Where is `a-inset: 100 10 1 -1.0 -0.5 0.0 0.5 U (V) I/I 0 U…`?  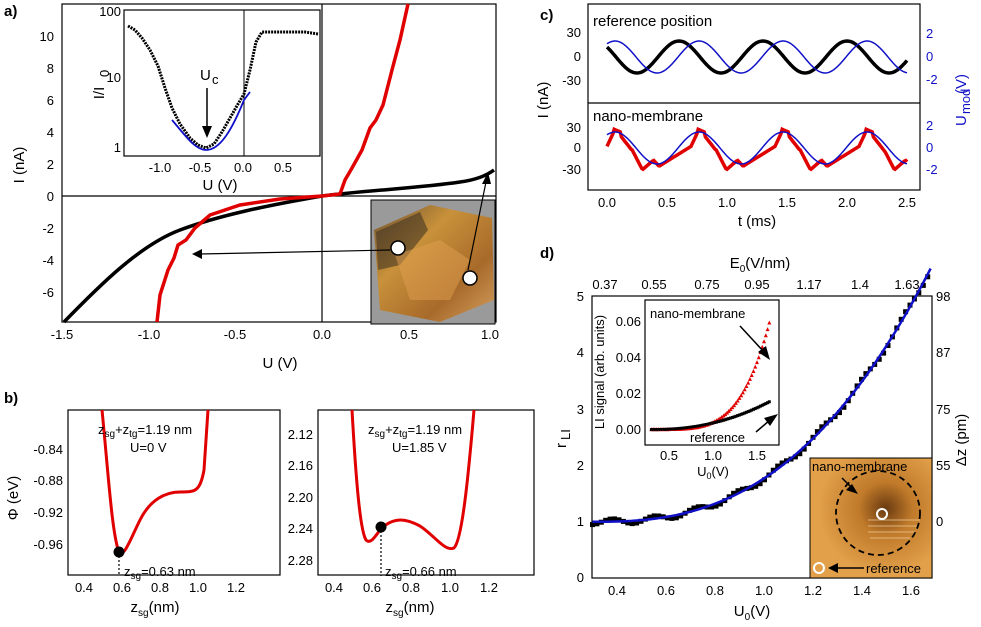
a-inset: 100 10 1 -1.0 -0.5 0.0 0.5 U (V) I/I 0 U… is located at coordinates (206, 99).